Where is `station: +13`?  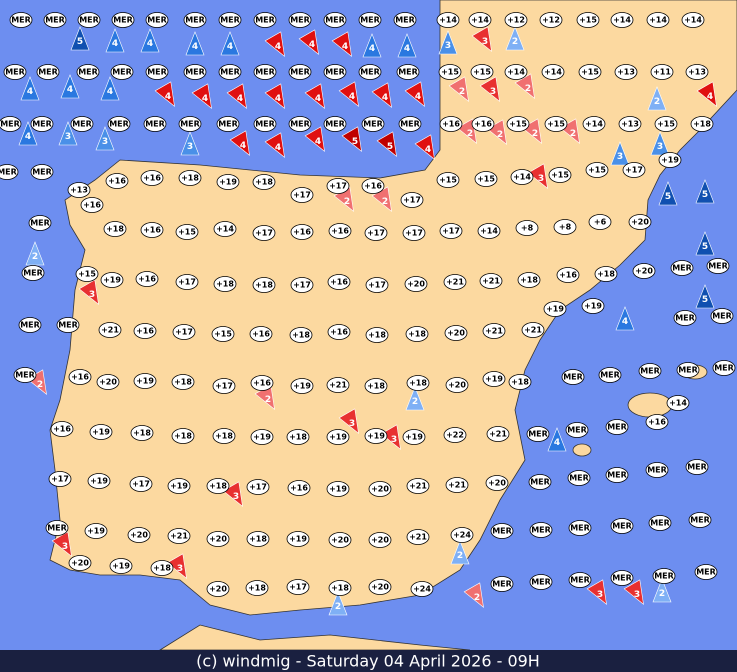
station: +13 is located at coordinates (697, 72).